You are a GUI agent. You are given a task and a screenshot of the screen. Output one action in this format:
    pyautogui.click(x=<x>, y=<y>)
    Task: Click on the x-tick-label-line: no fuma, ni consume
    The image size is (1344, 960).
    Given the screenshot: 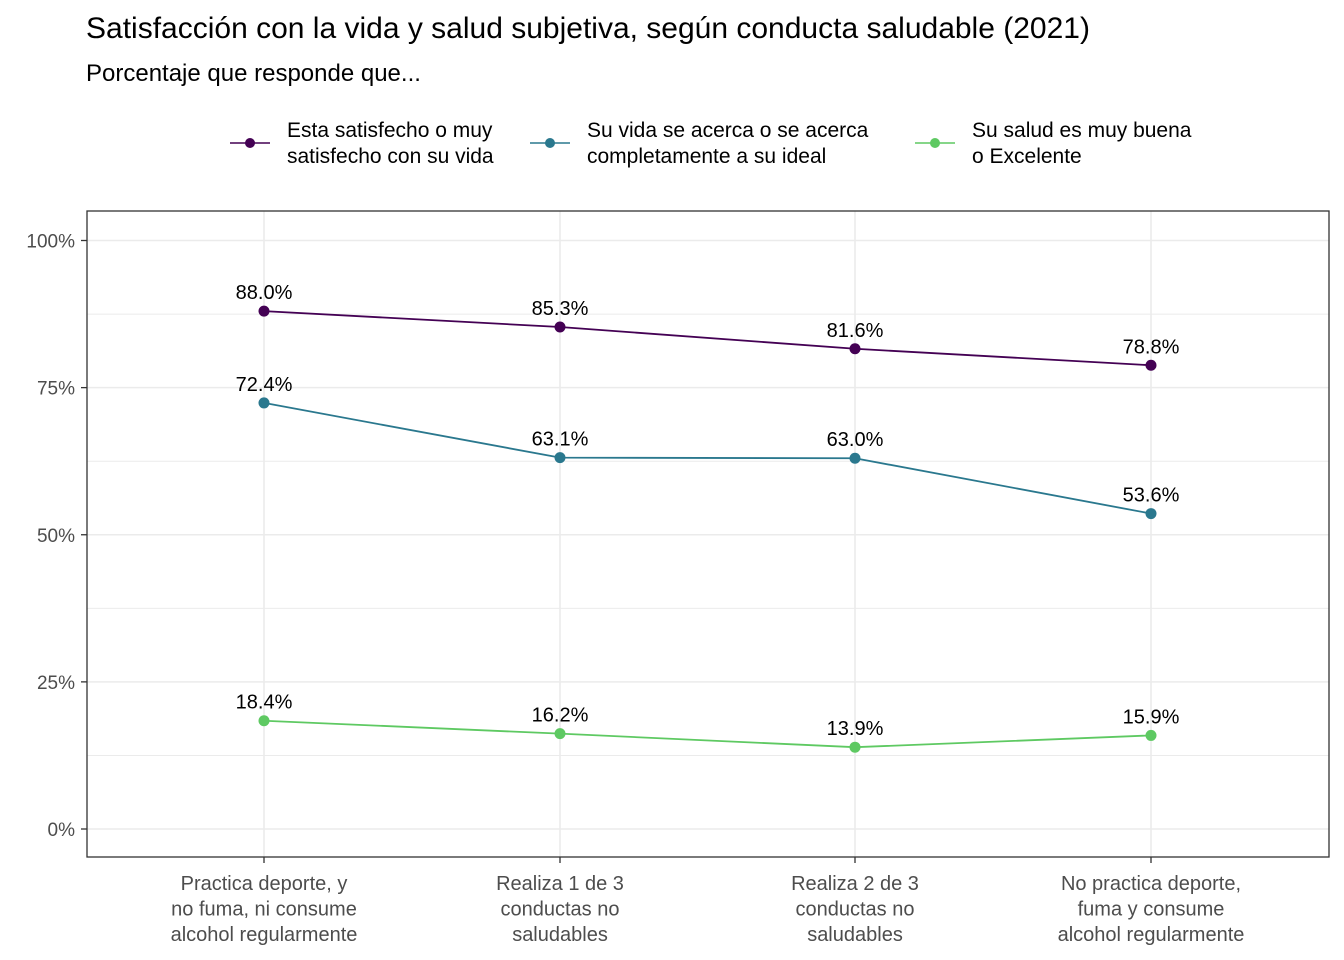 What is the action you would take?
    pyautogui.click(x=264, y=910)
    